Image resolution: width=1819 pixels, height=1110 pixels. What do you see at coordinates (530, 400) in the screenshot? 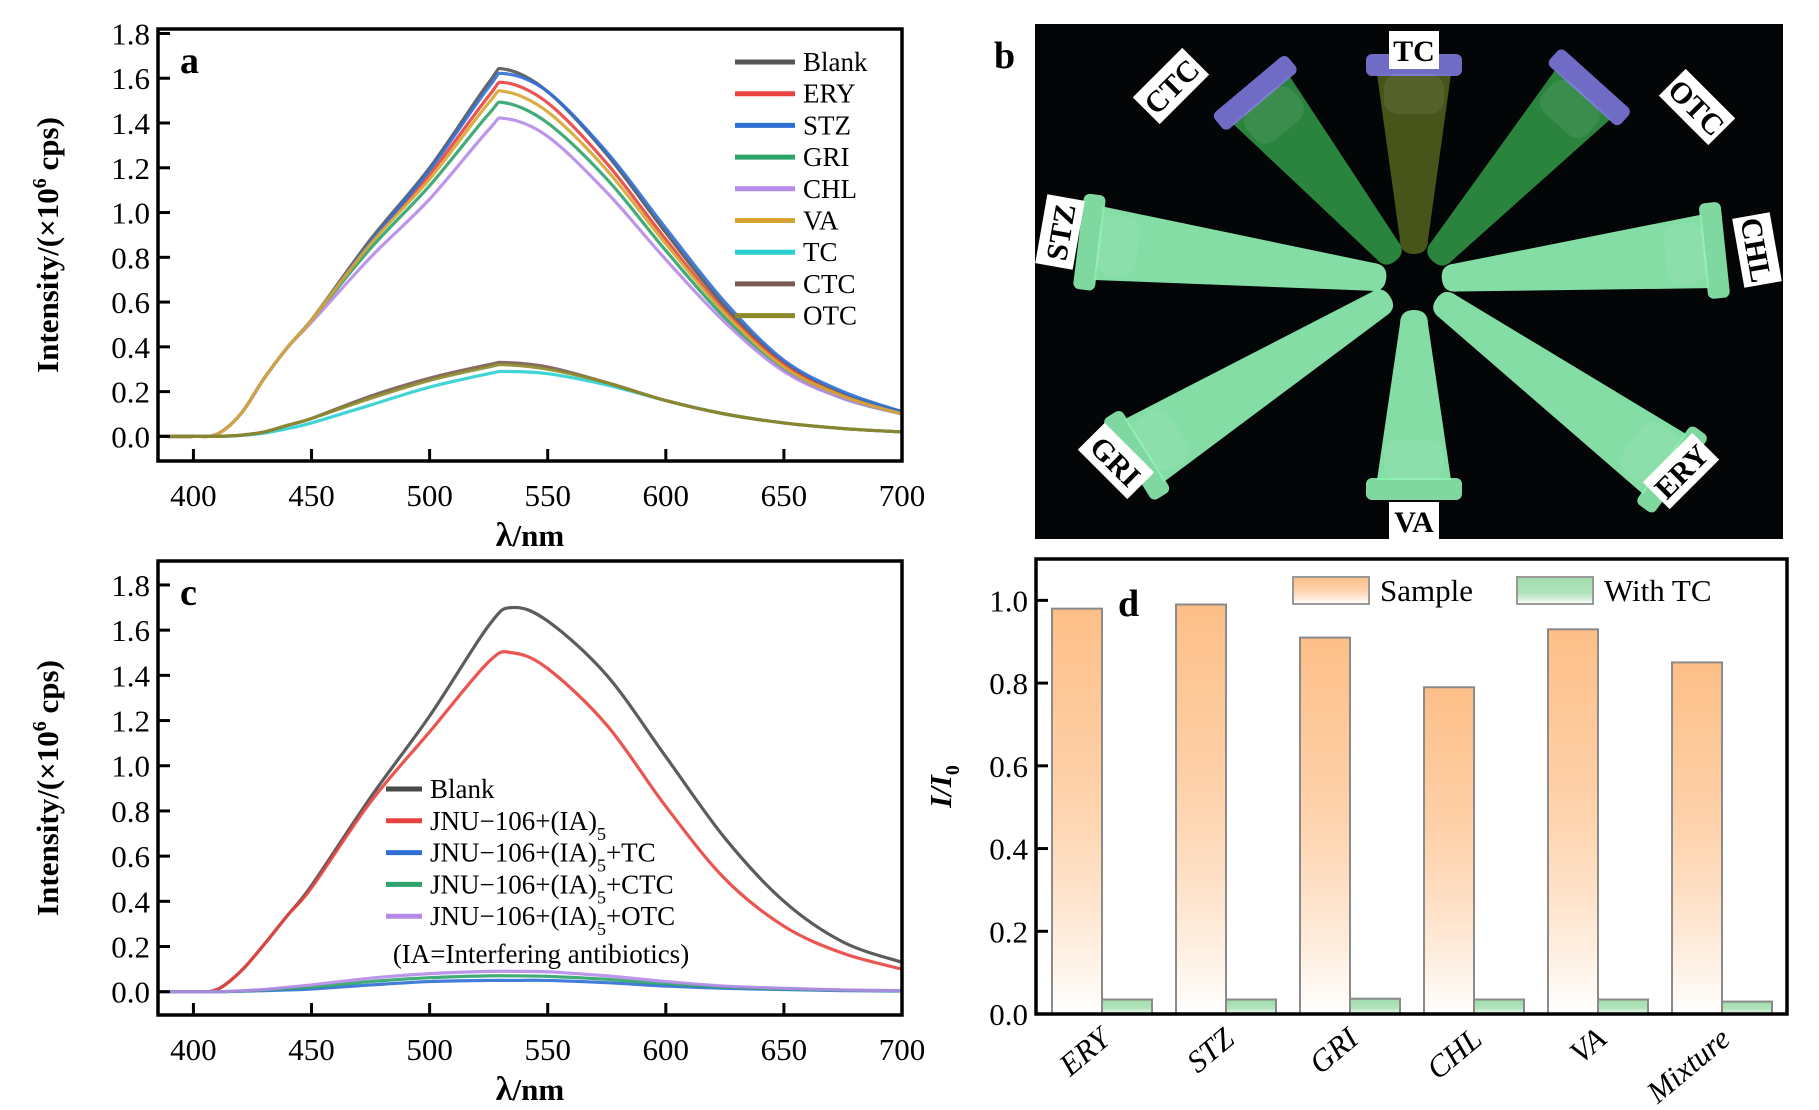
I see `series-line-otc` at bounding box center [530, 400].